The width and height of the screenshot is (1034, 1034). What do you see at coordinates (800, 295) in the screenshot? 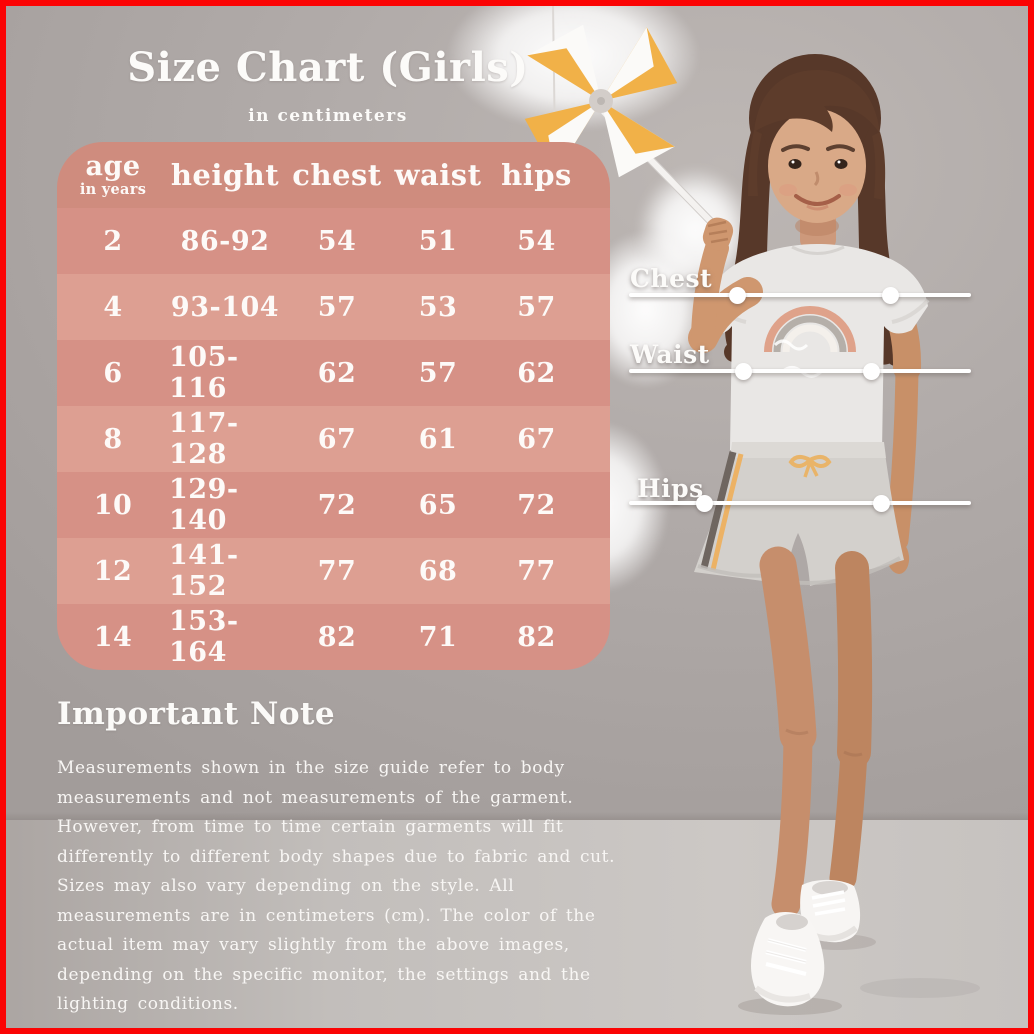
I see `measure-chest-line` at bounding box center [800, 295].